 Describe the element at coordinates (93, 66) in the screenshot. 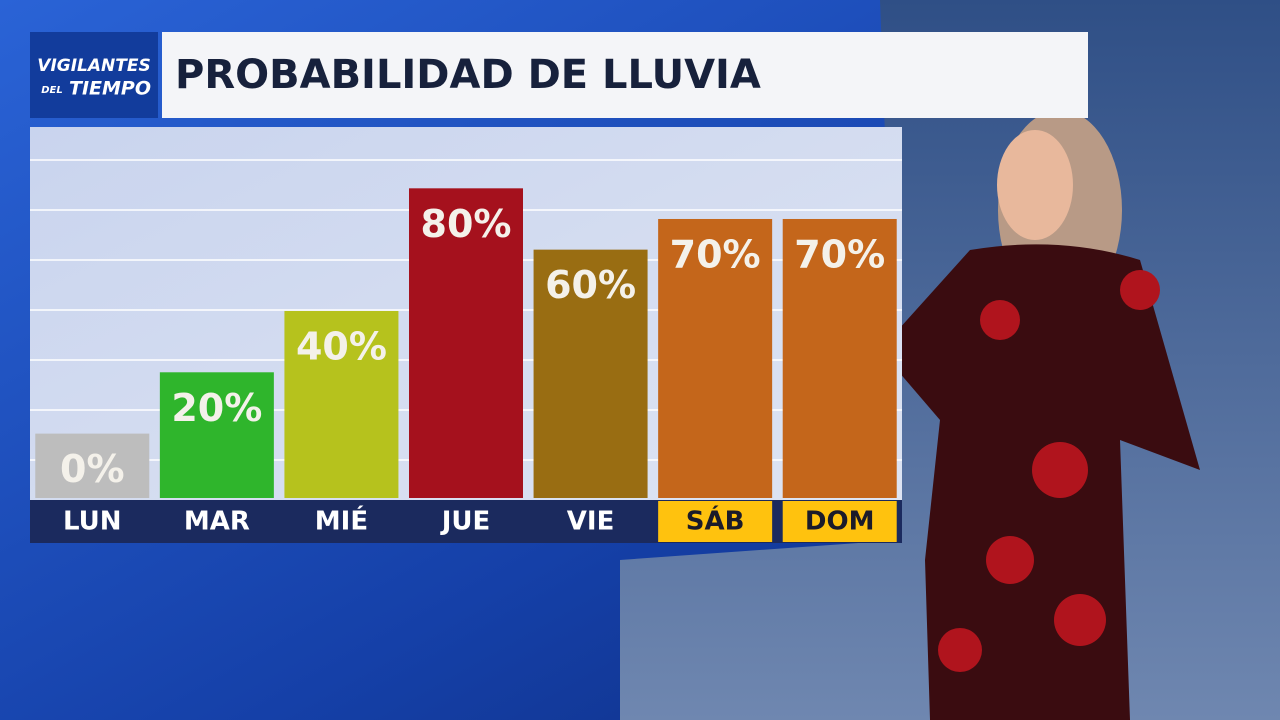

I see `logo-line: VIGILANTES` at that location.